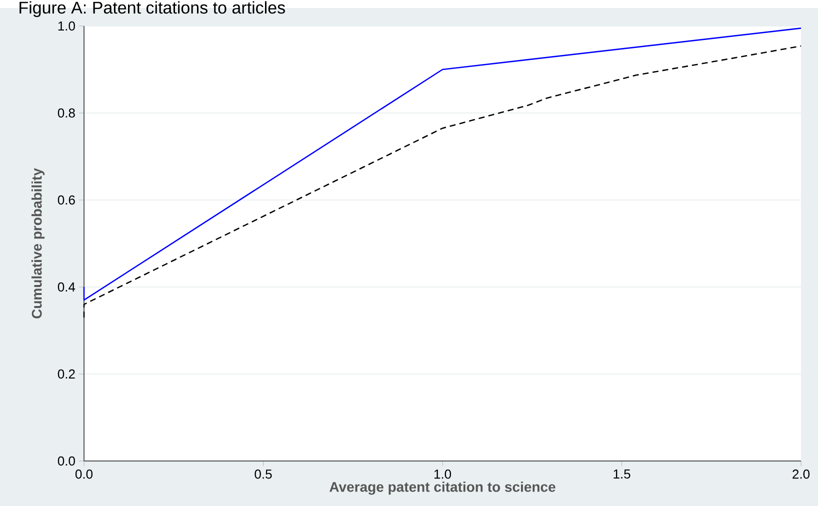 This screenshot has height=506, width=818. I want to click on y-tick-label: 1.0, so click(66, 26).